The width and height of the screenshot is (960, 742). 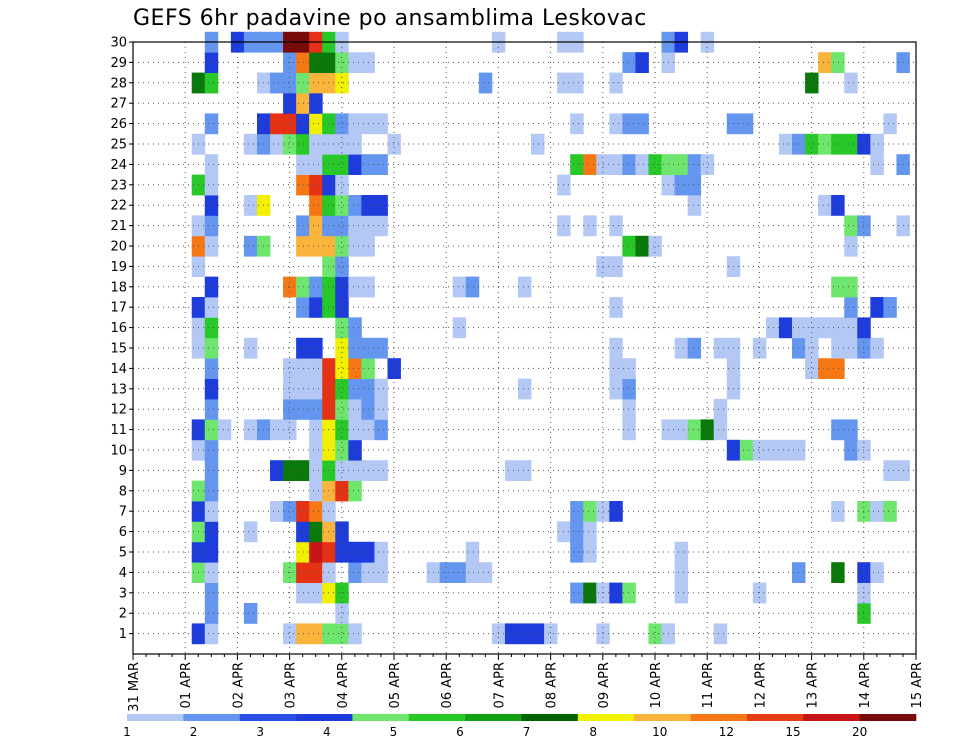 What do you see at coordinates (659, 732) in the screenshot?
I see `colorbar-label: 10` at bounding box center [659, 732].